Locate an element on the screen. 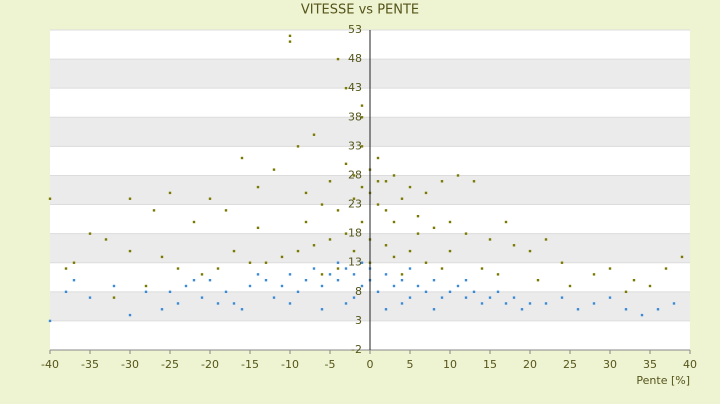  y-tick-label: 28 is located at coordinates (355, 174).